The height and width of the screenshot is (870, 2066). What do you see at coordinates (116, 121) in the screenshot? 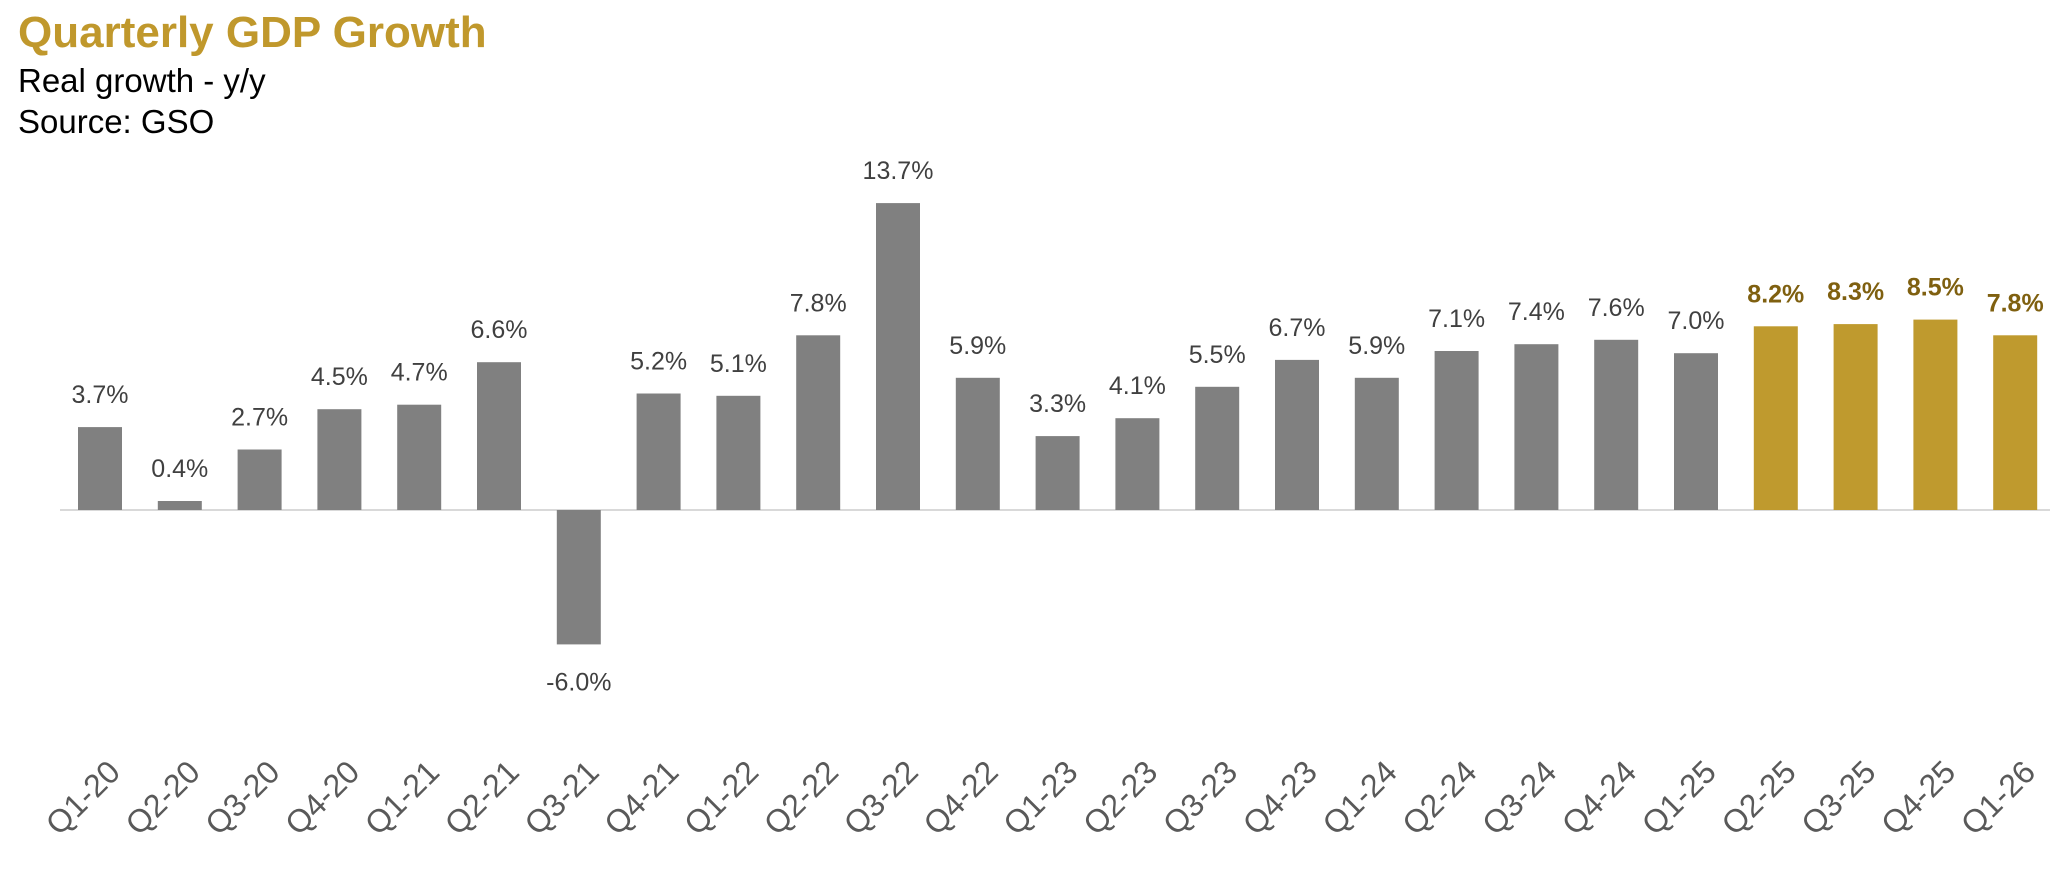
I see `chart-source: Source: GSO` at bounding box center [116, 121].